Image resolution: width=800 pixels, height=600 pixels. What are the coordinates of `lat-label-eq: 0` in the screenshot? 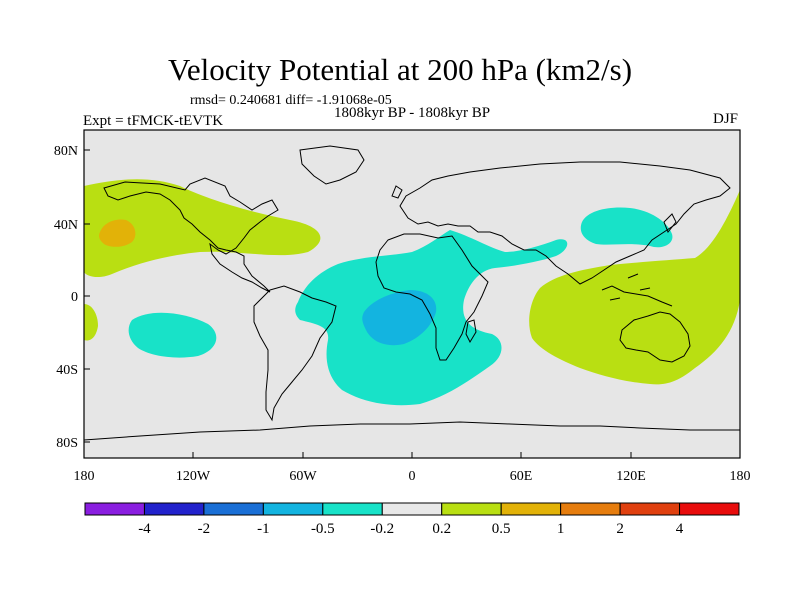 It's located at (74, 297).